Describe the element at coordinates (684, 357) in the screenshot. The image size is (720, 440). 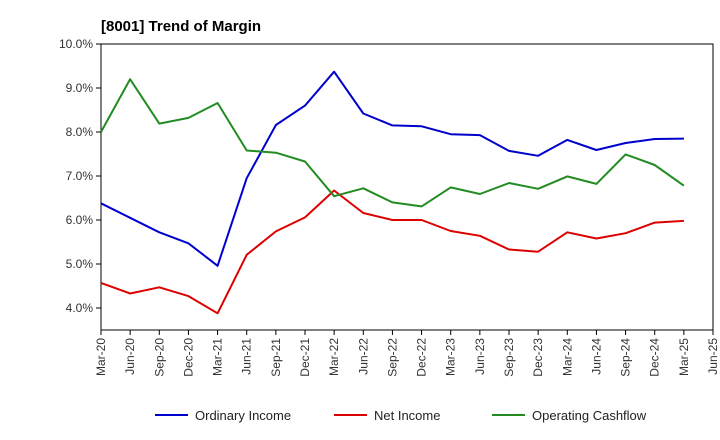
I see `x-tick-label: Mar-25` at that location.